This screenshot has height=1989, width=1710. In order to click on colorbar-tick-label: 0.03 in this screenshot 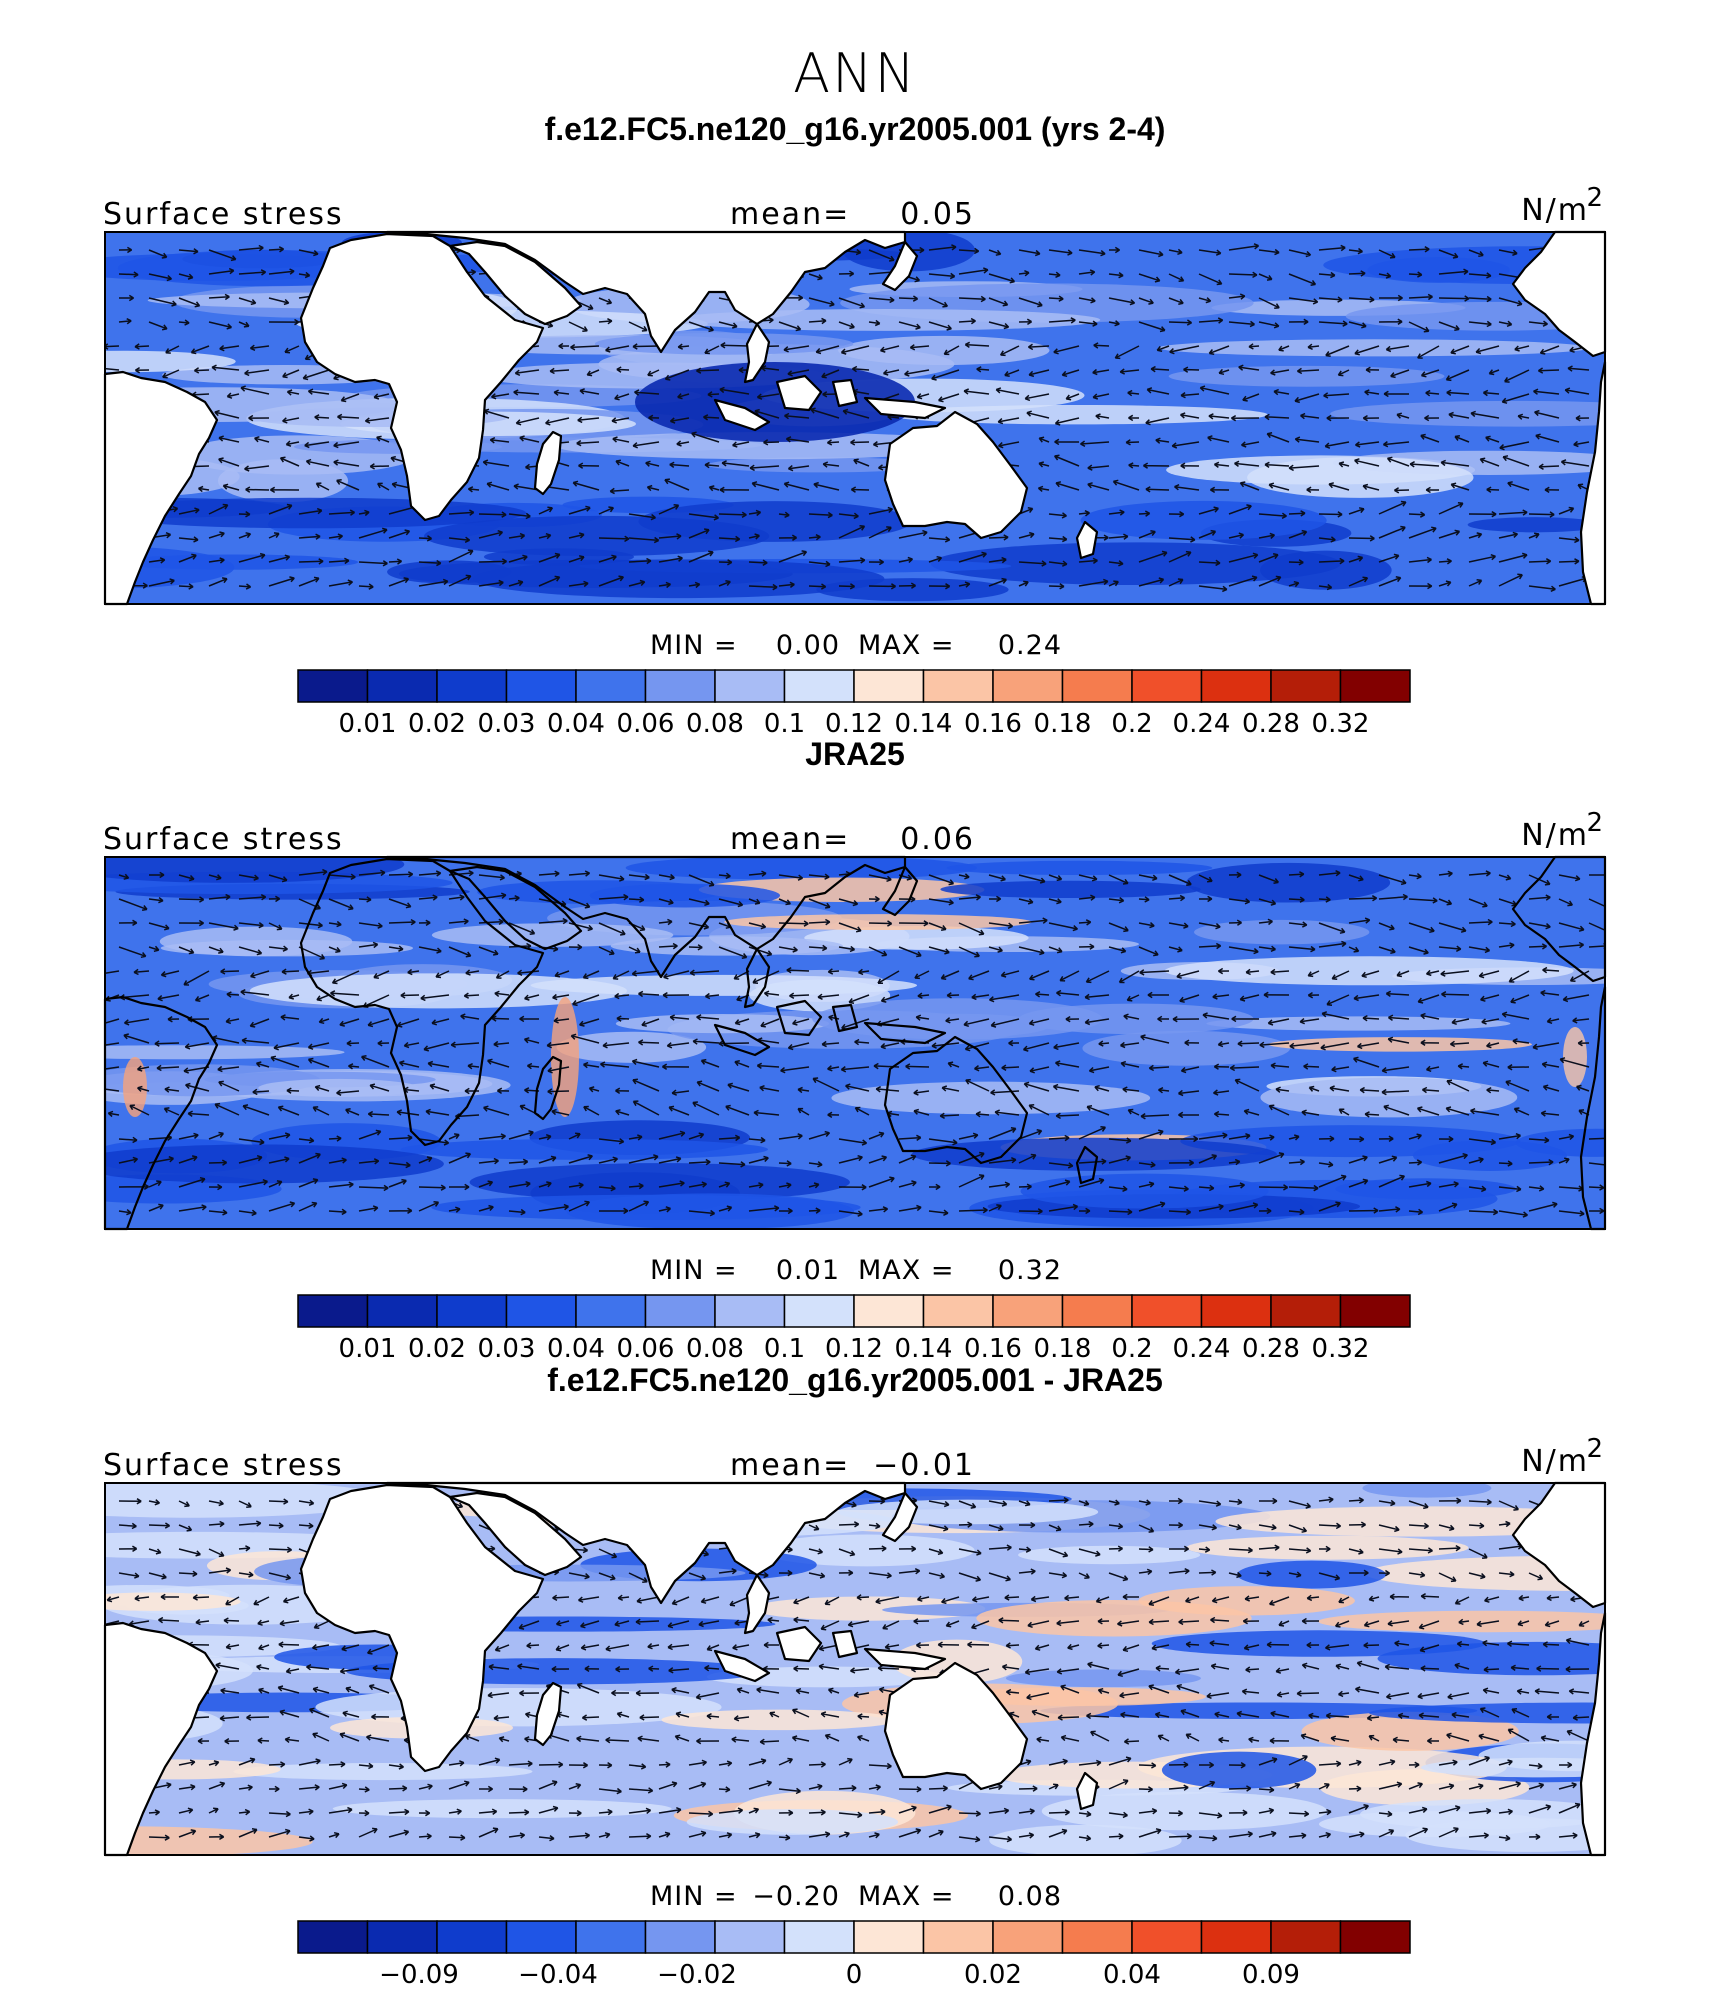, I will do `click(507, 724)`.